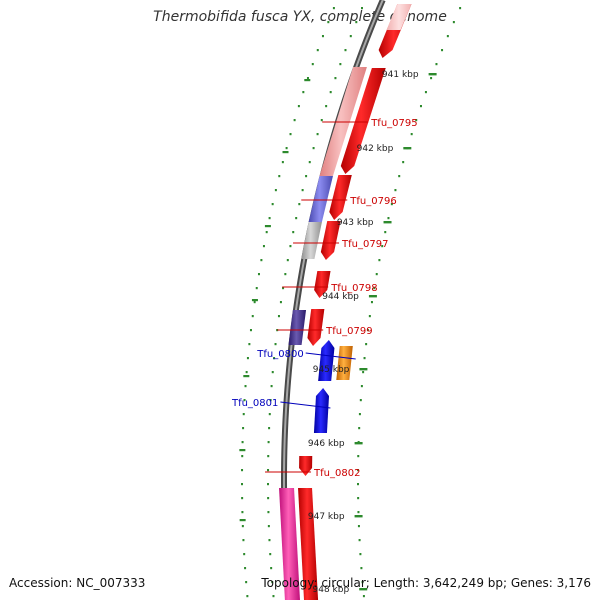 This screenshot has height=600, width=600. I want to click on gene-label: Tfu_0801, so click(254, 403).